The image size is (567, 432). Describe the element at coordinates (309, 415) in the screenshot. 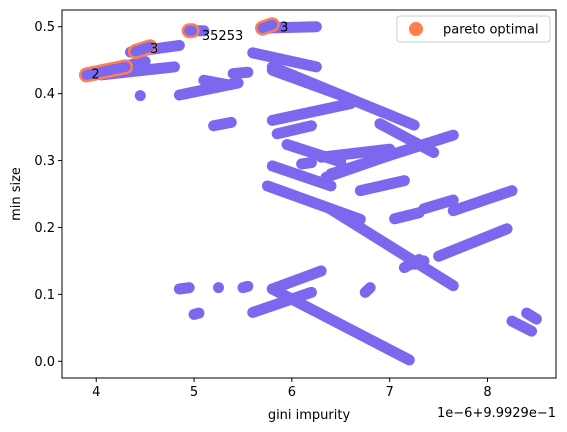

I see `x-axis-label: gini impurity` at that location.